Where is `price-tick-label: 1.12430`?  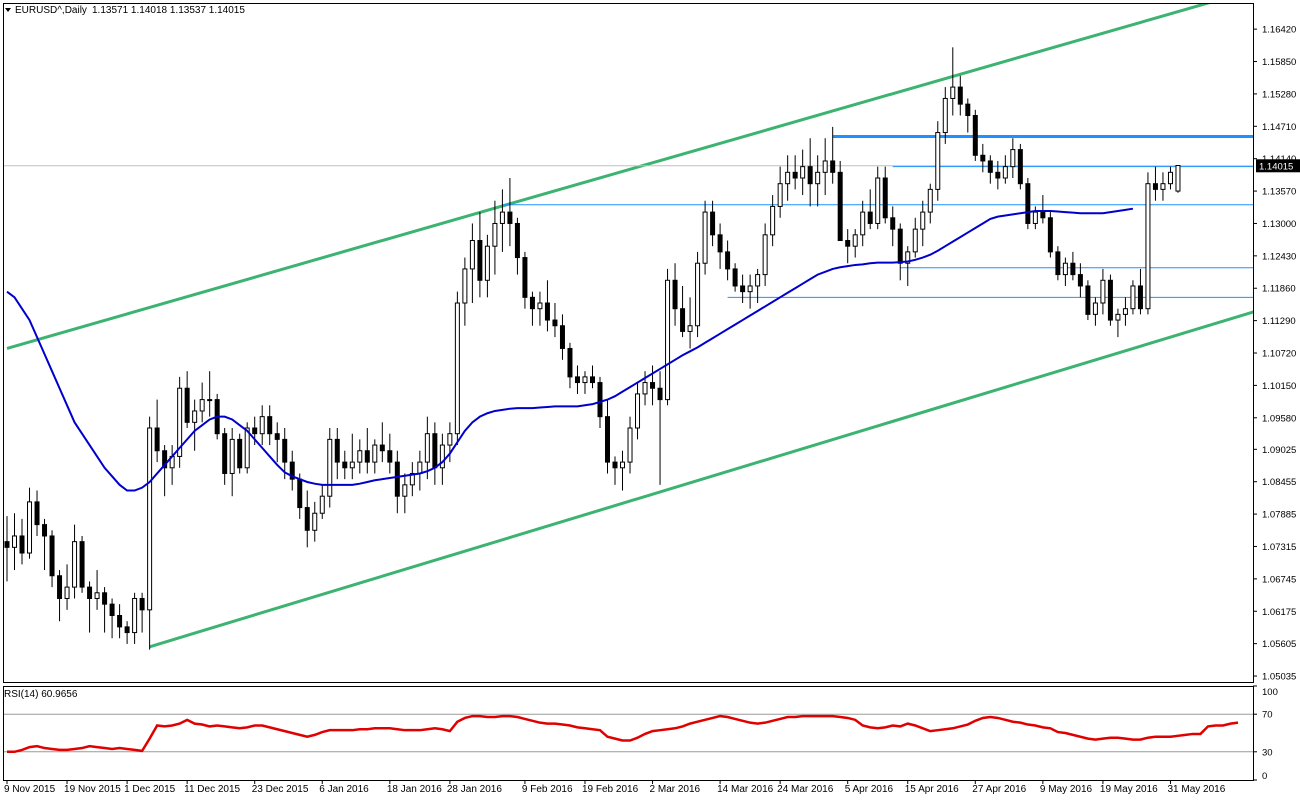
price-tick-label: 1.12430 is located at coordinates (1279, 256).